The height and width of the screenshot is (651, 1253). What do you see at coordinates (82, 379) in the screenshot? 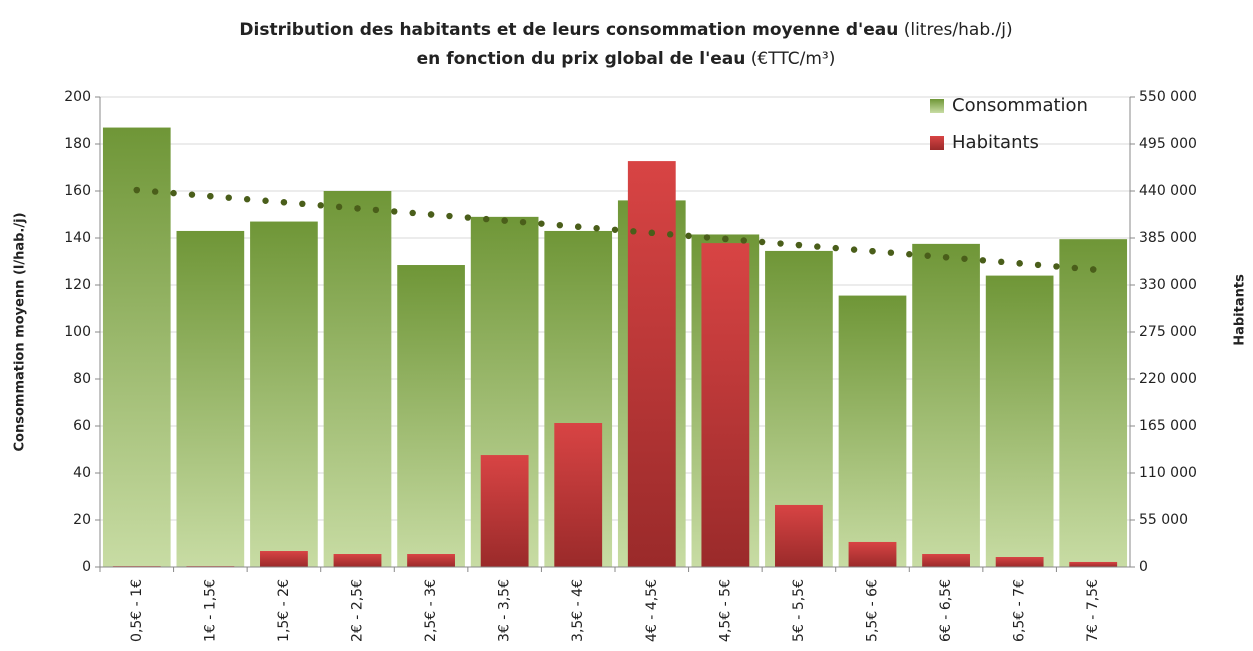
I see `y-tick-label: 80` at bounding box center [82, 379].